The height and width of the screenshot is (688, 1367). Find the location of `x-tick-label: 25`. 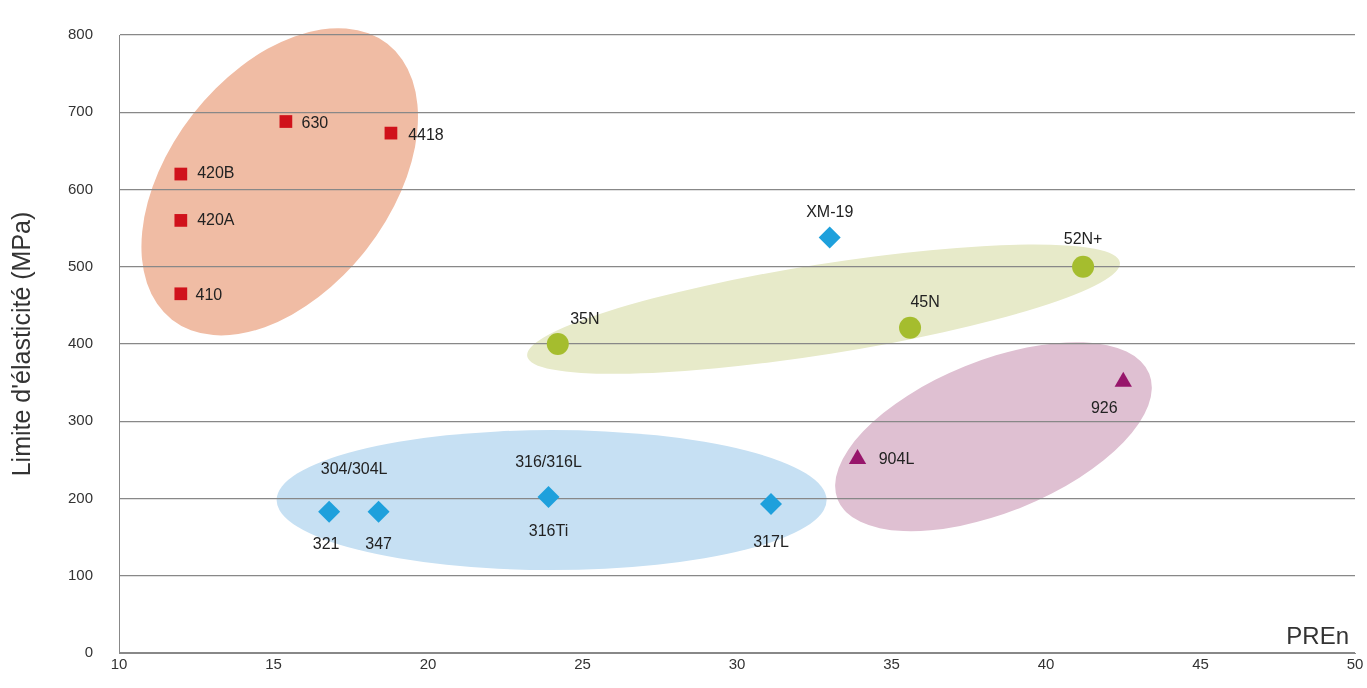

x-tick-label: 25 is located at coordinates (582, 664).